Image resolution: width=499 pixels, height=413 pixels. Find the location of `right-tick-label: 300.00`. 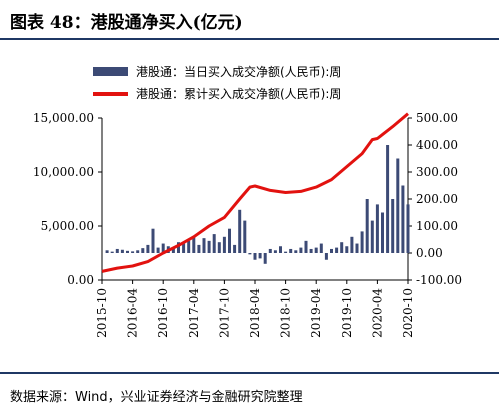

right-tick-label: 300.00 is located at coordinates (437, 172).